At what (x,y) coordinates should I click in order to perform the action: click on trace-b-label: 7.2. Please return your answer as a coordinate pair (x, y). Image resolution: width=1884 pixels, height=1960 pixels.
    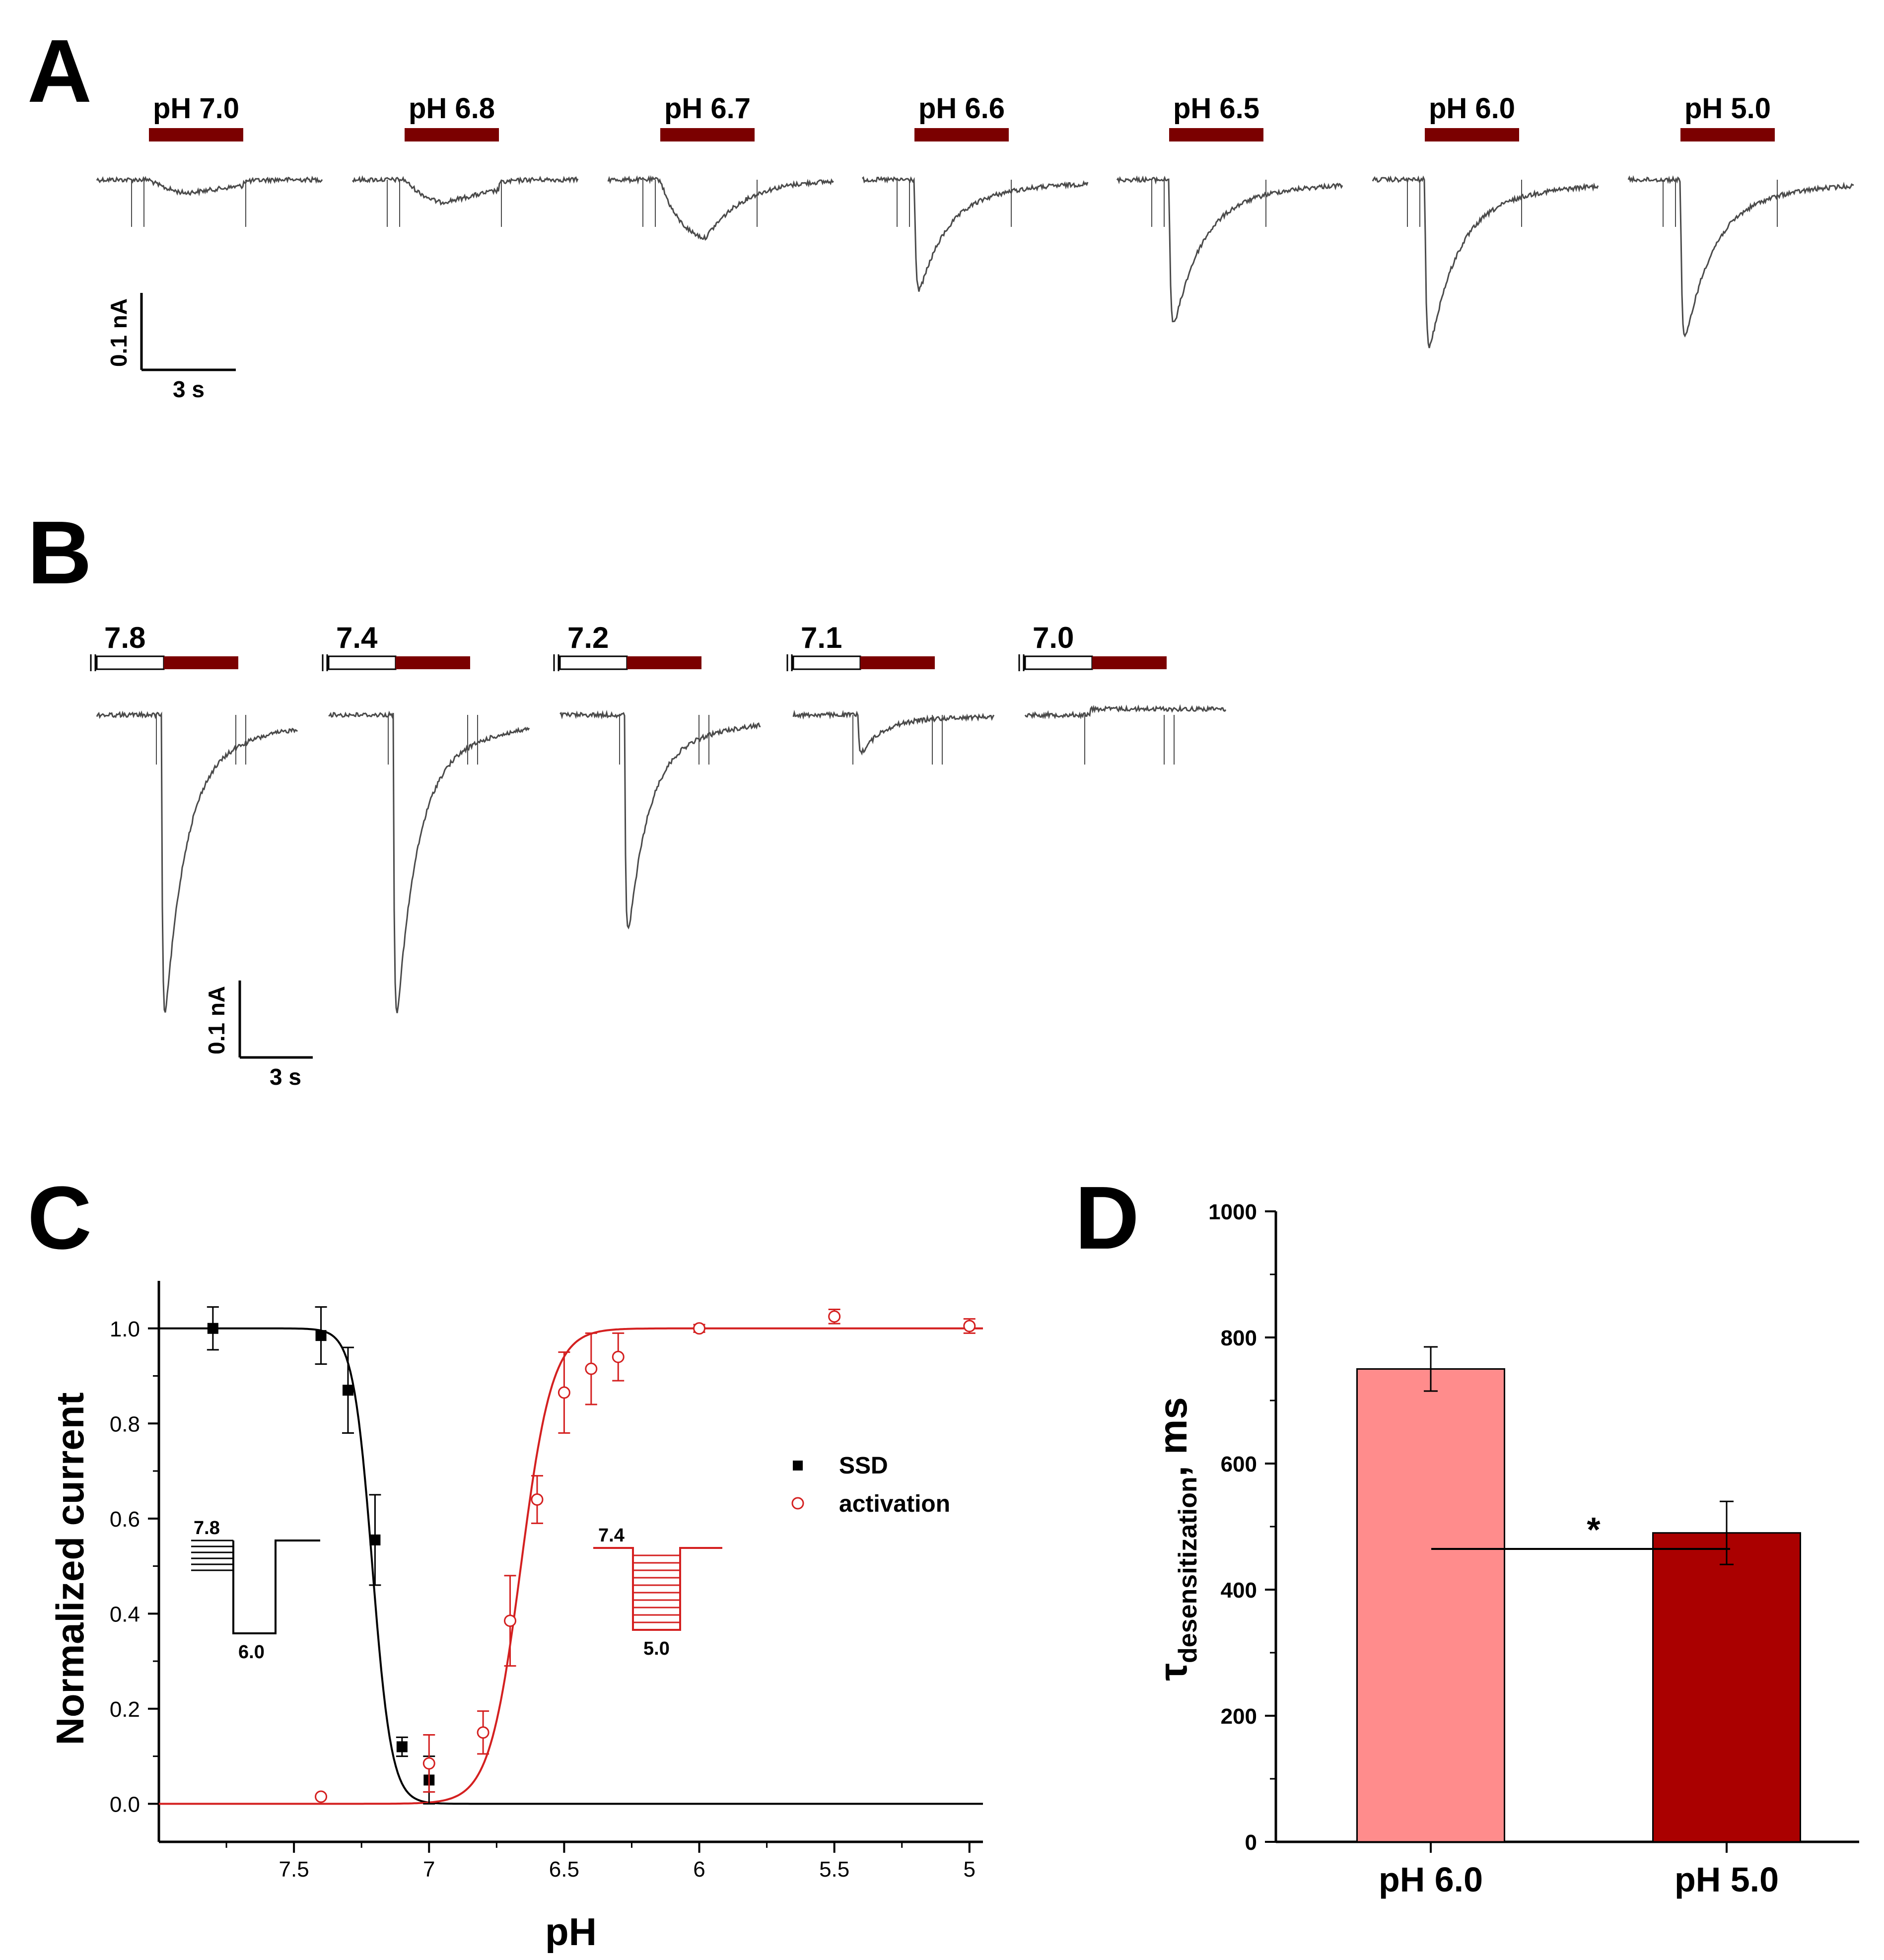
    Looking at the image, I should click on (588, 637).